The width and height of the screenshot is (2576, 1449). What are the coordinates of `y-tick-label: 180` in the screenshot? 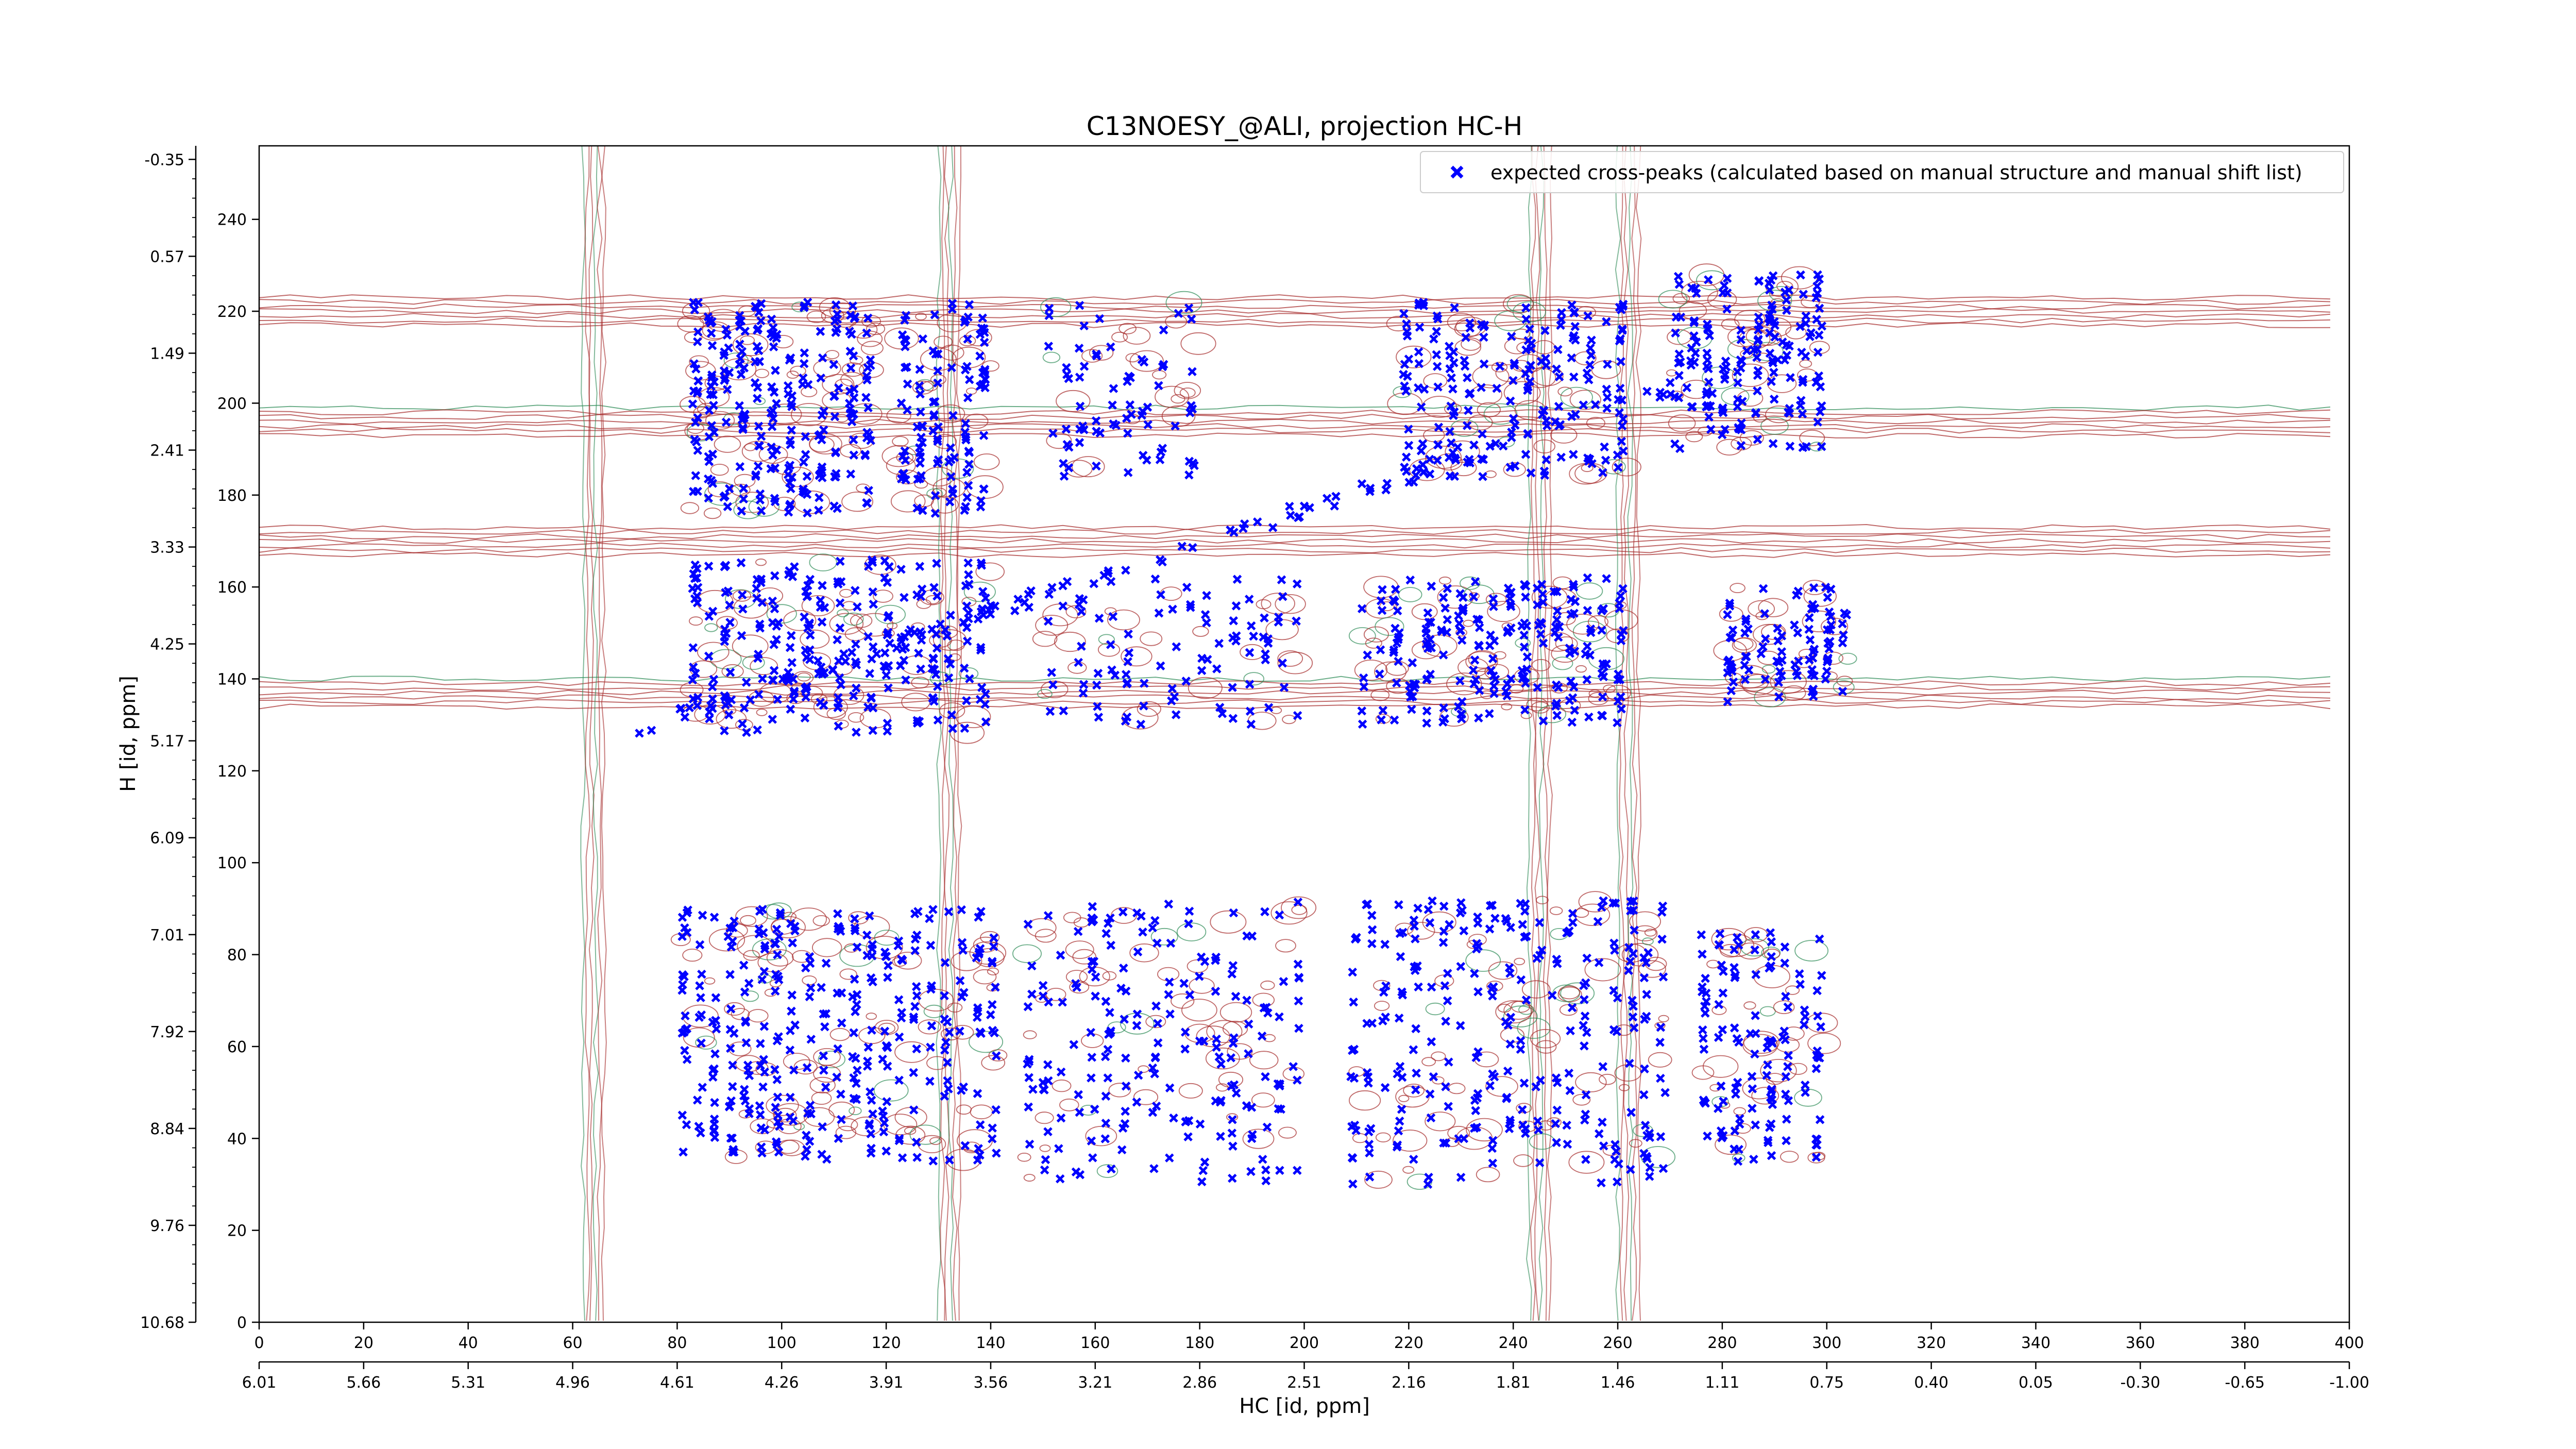 It's located at (232, 496).